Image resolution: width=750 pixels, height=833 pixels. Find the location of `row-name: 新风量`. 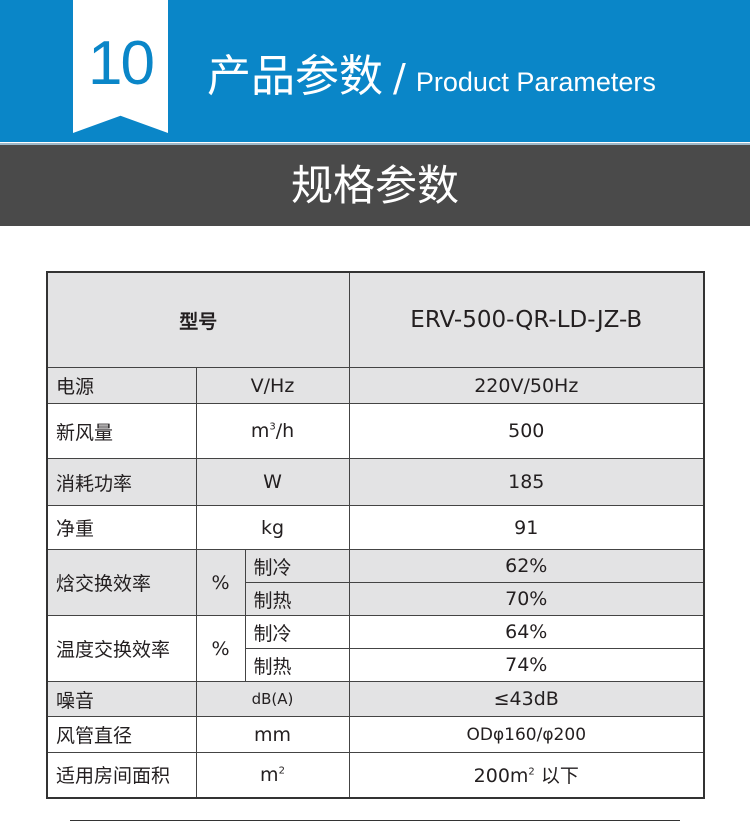

row-name: 新风量 is located at coordinates (121, 431).